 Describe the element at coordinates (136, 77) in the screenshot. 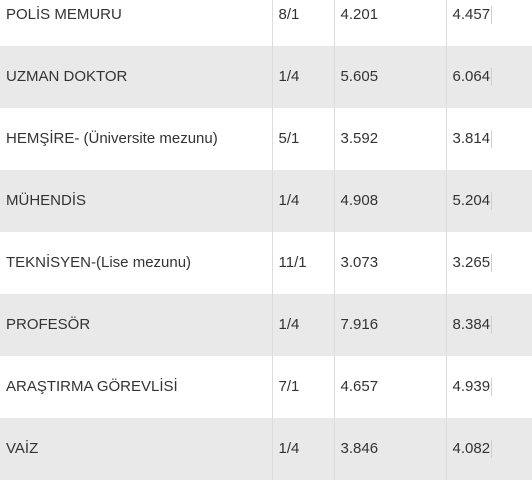

I see `cell-title: UZMAN DOKTOR` at that location.